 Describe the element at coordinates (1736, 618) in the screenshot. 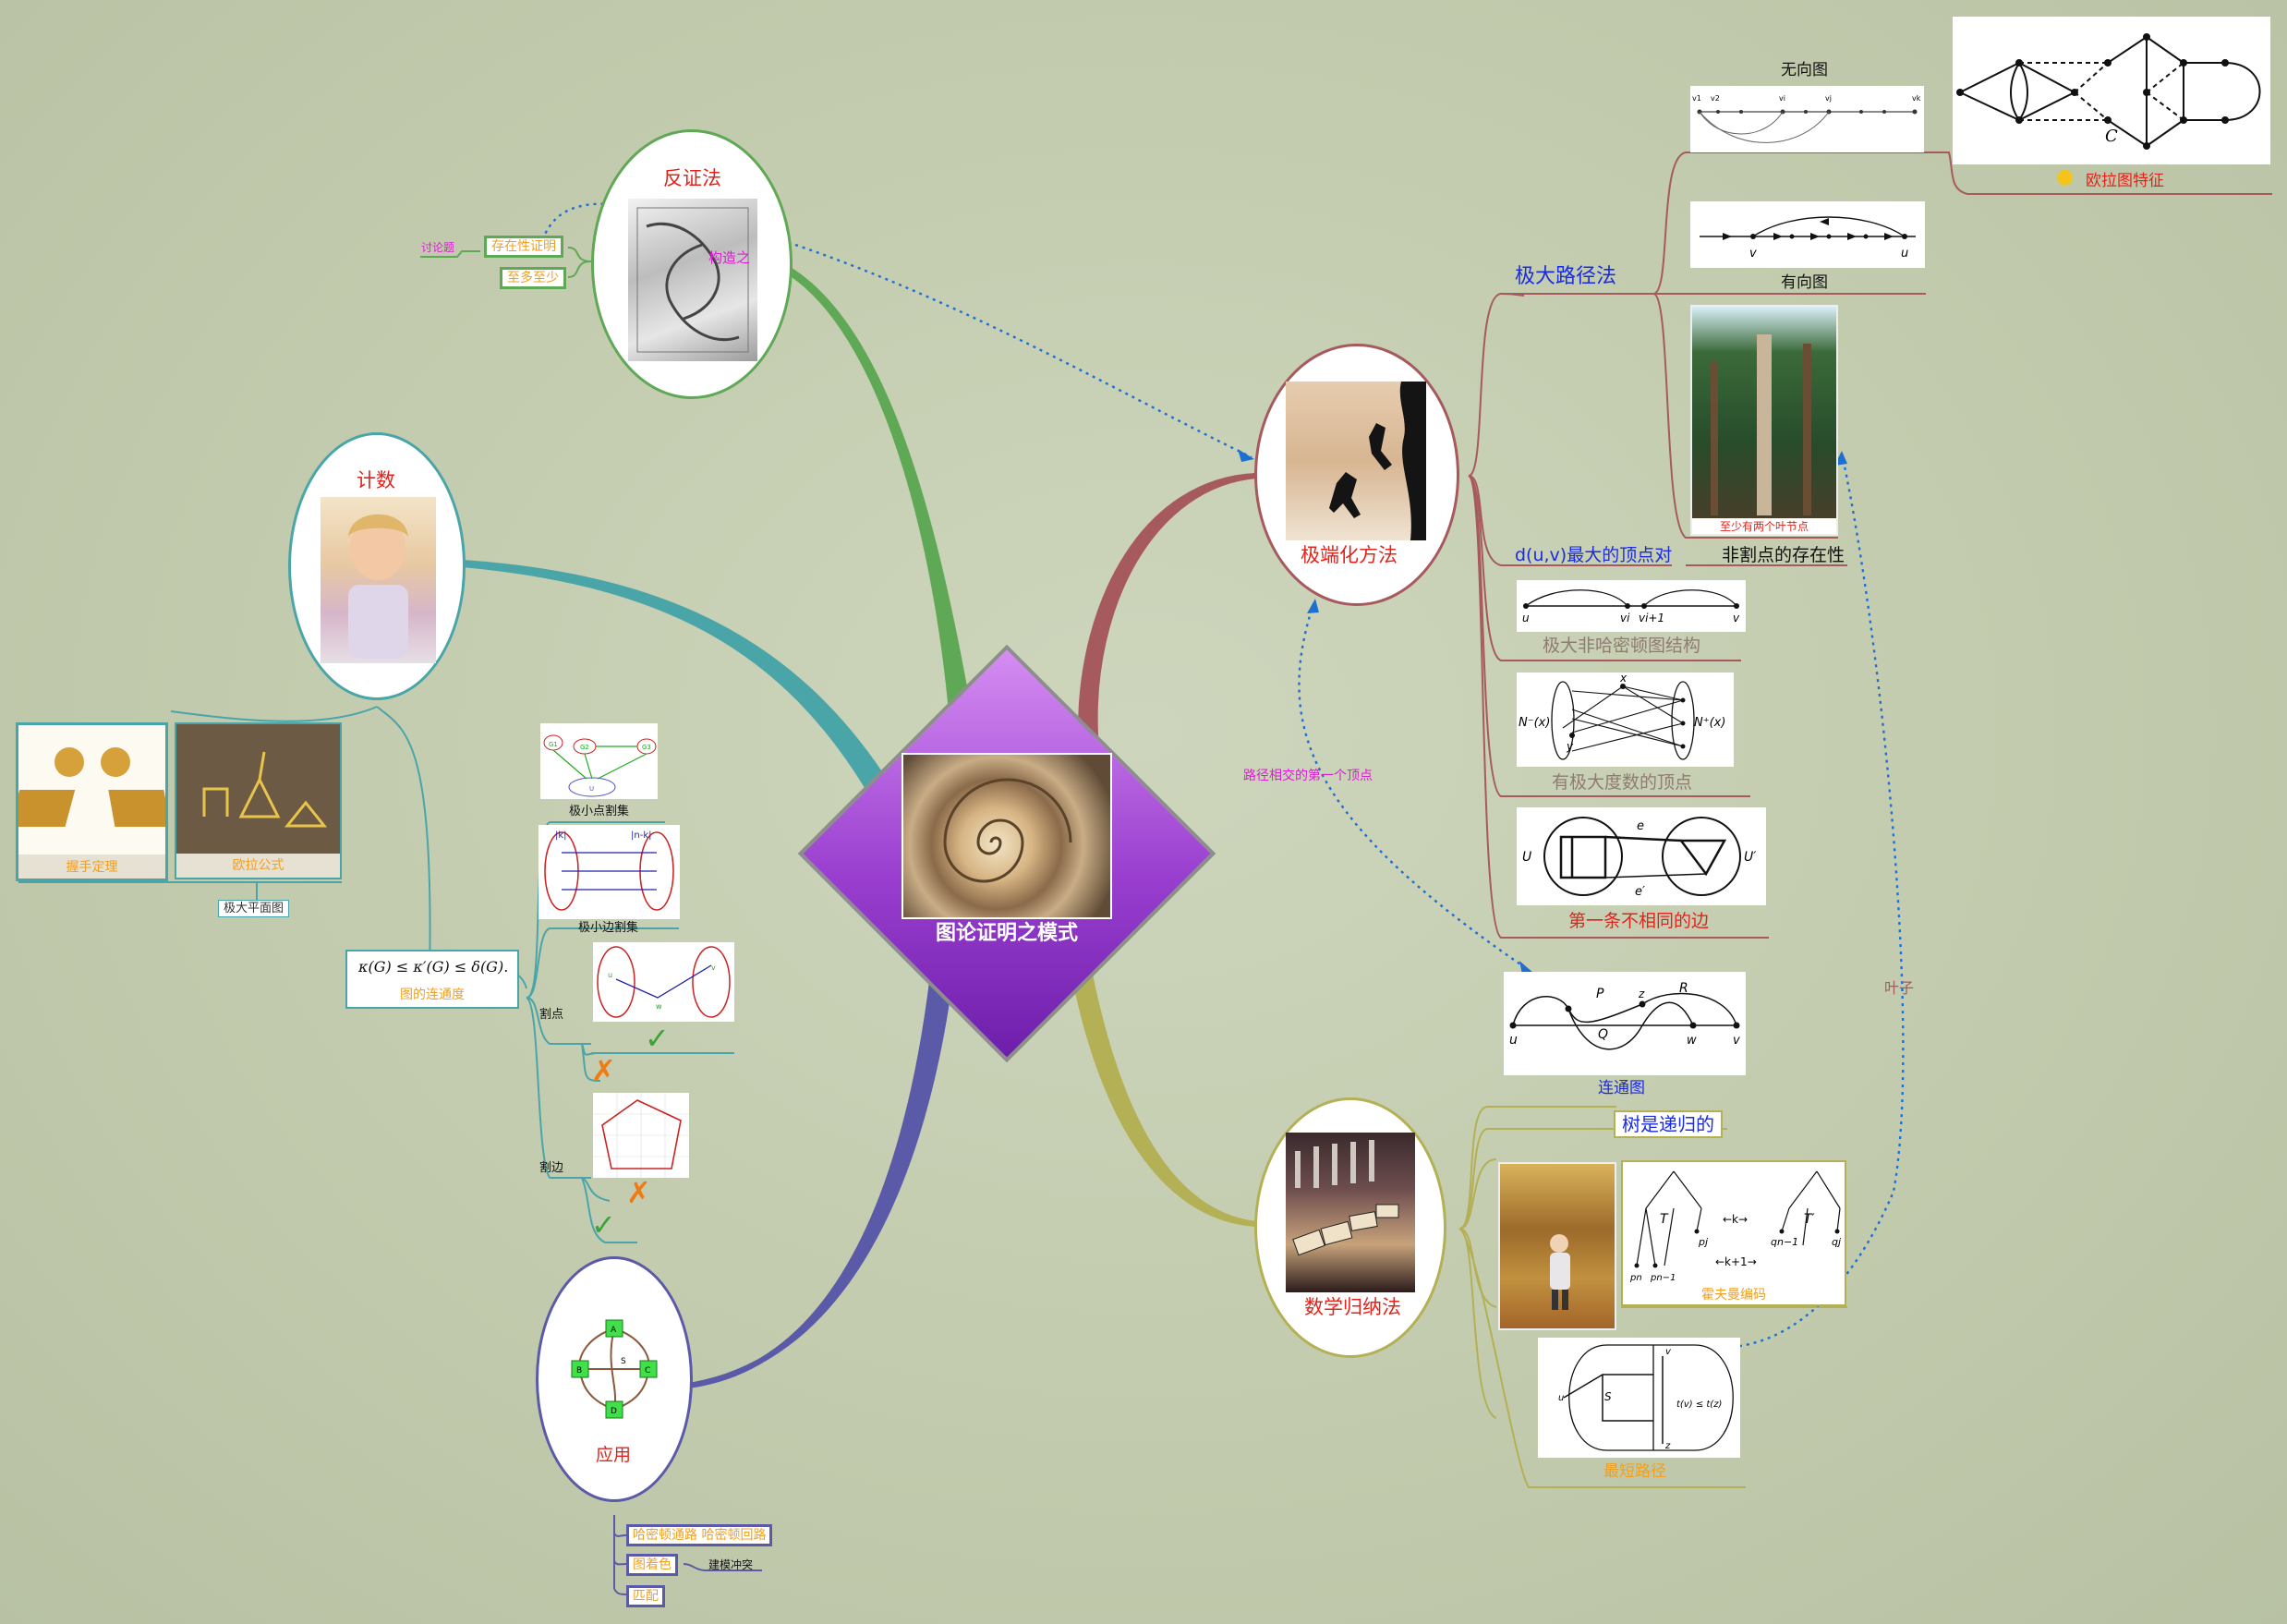

I see `non-hamilton-label-v: v` at that location.